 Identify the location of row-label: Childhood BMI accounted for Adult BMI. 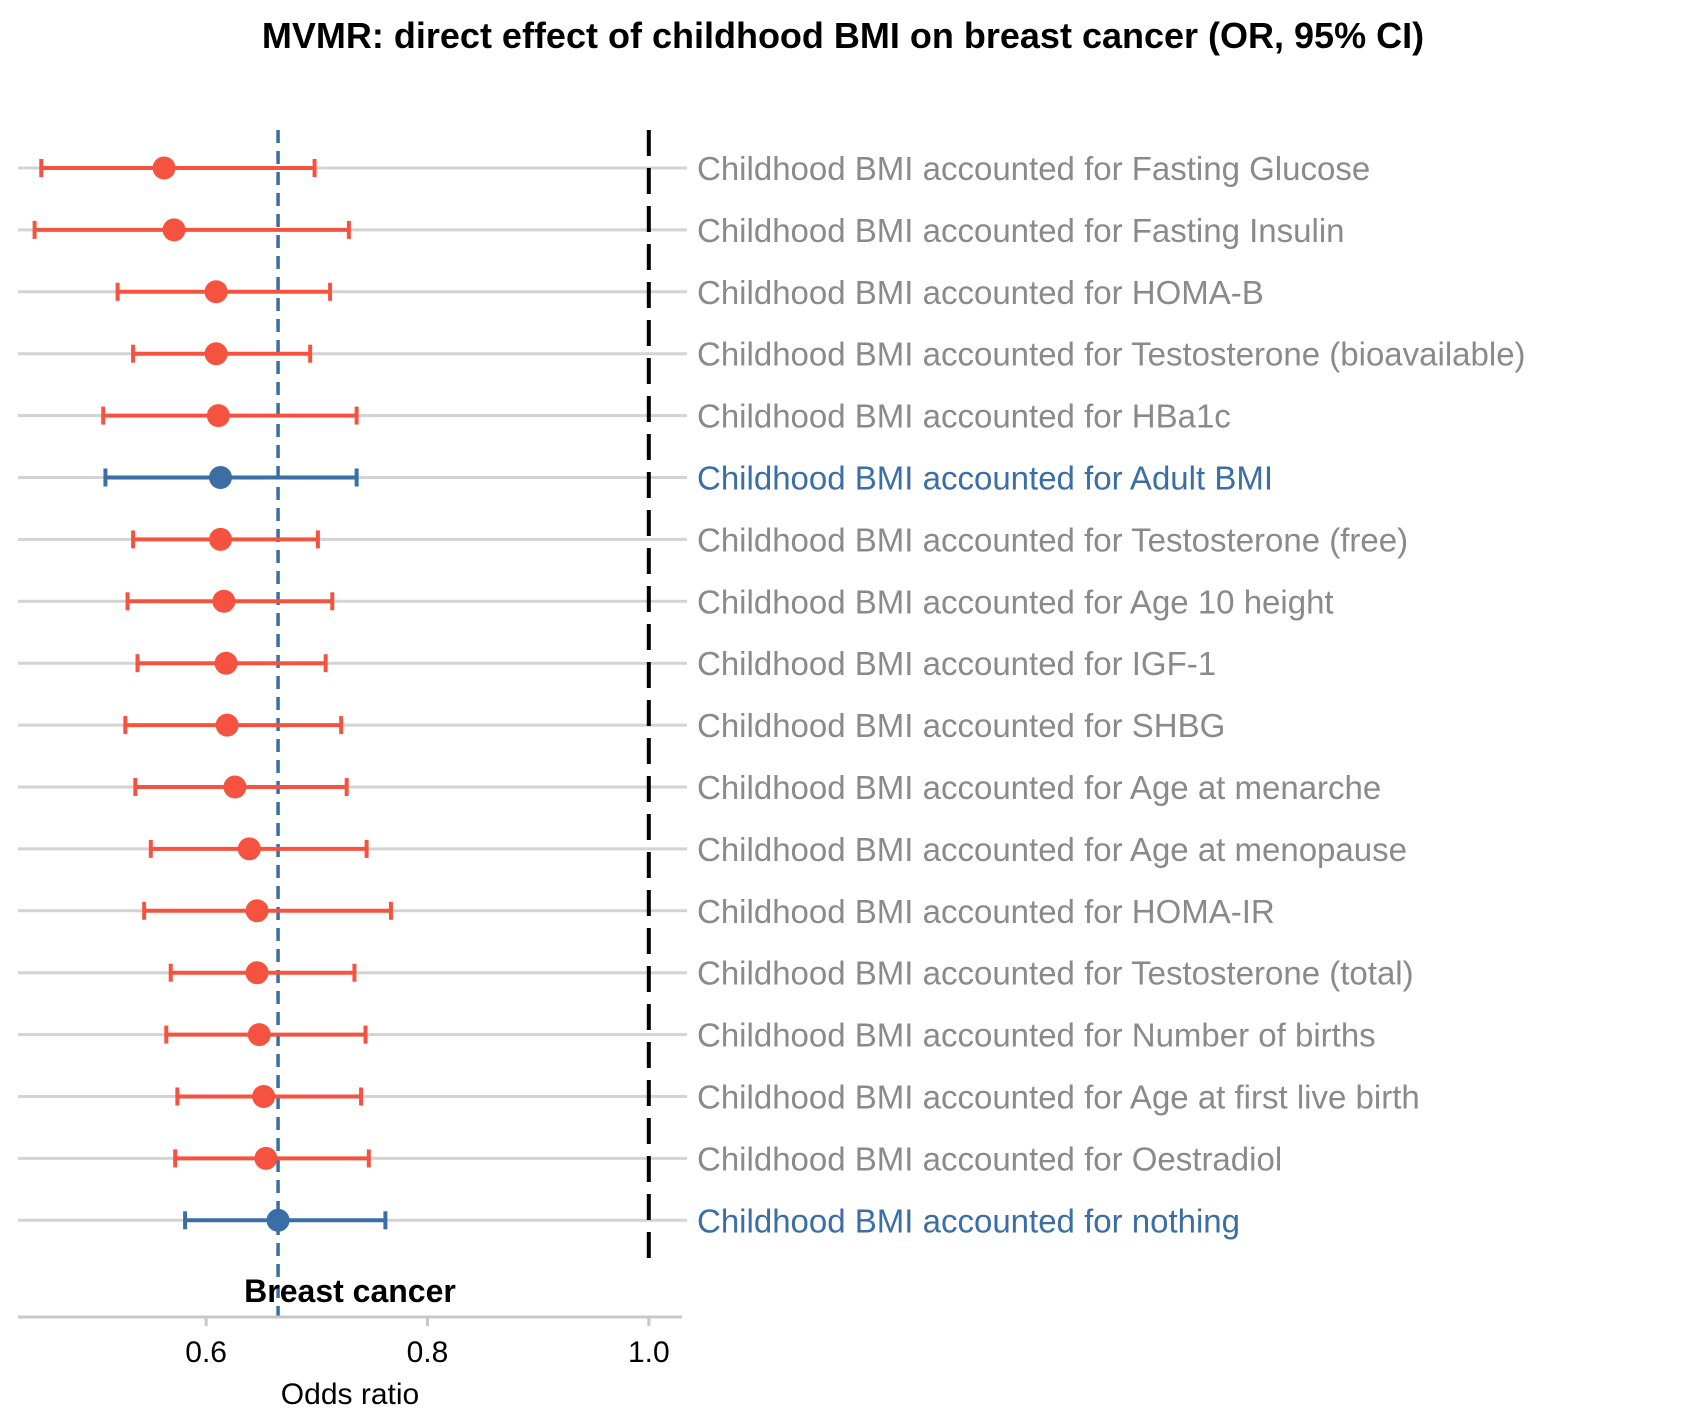
(985, 478).